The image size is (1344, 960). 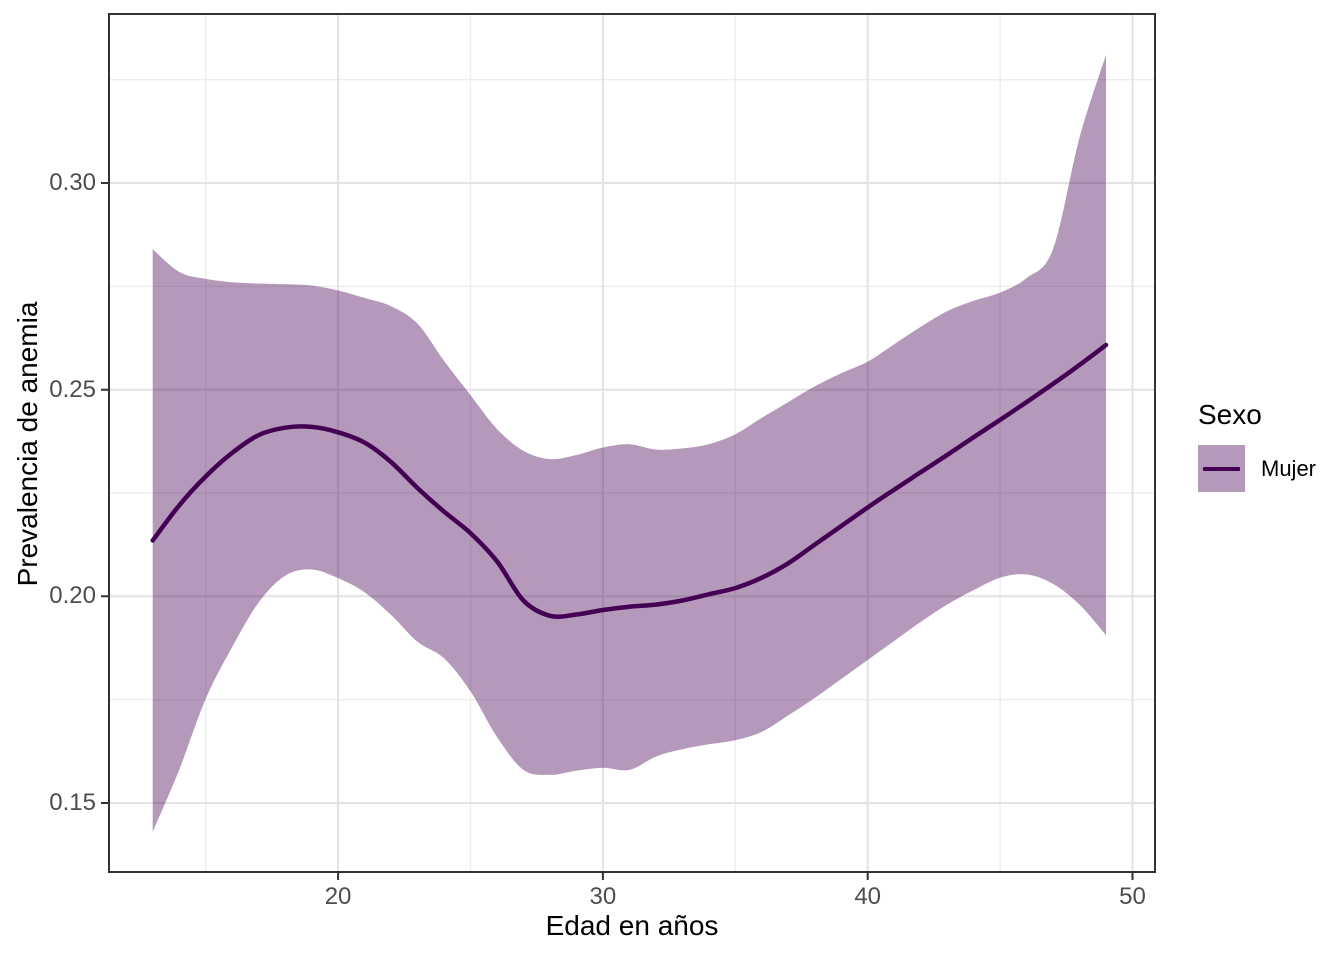 I want to click on legend-key-line-icon, so click(x=1221, y=468).